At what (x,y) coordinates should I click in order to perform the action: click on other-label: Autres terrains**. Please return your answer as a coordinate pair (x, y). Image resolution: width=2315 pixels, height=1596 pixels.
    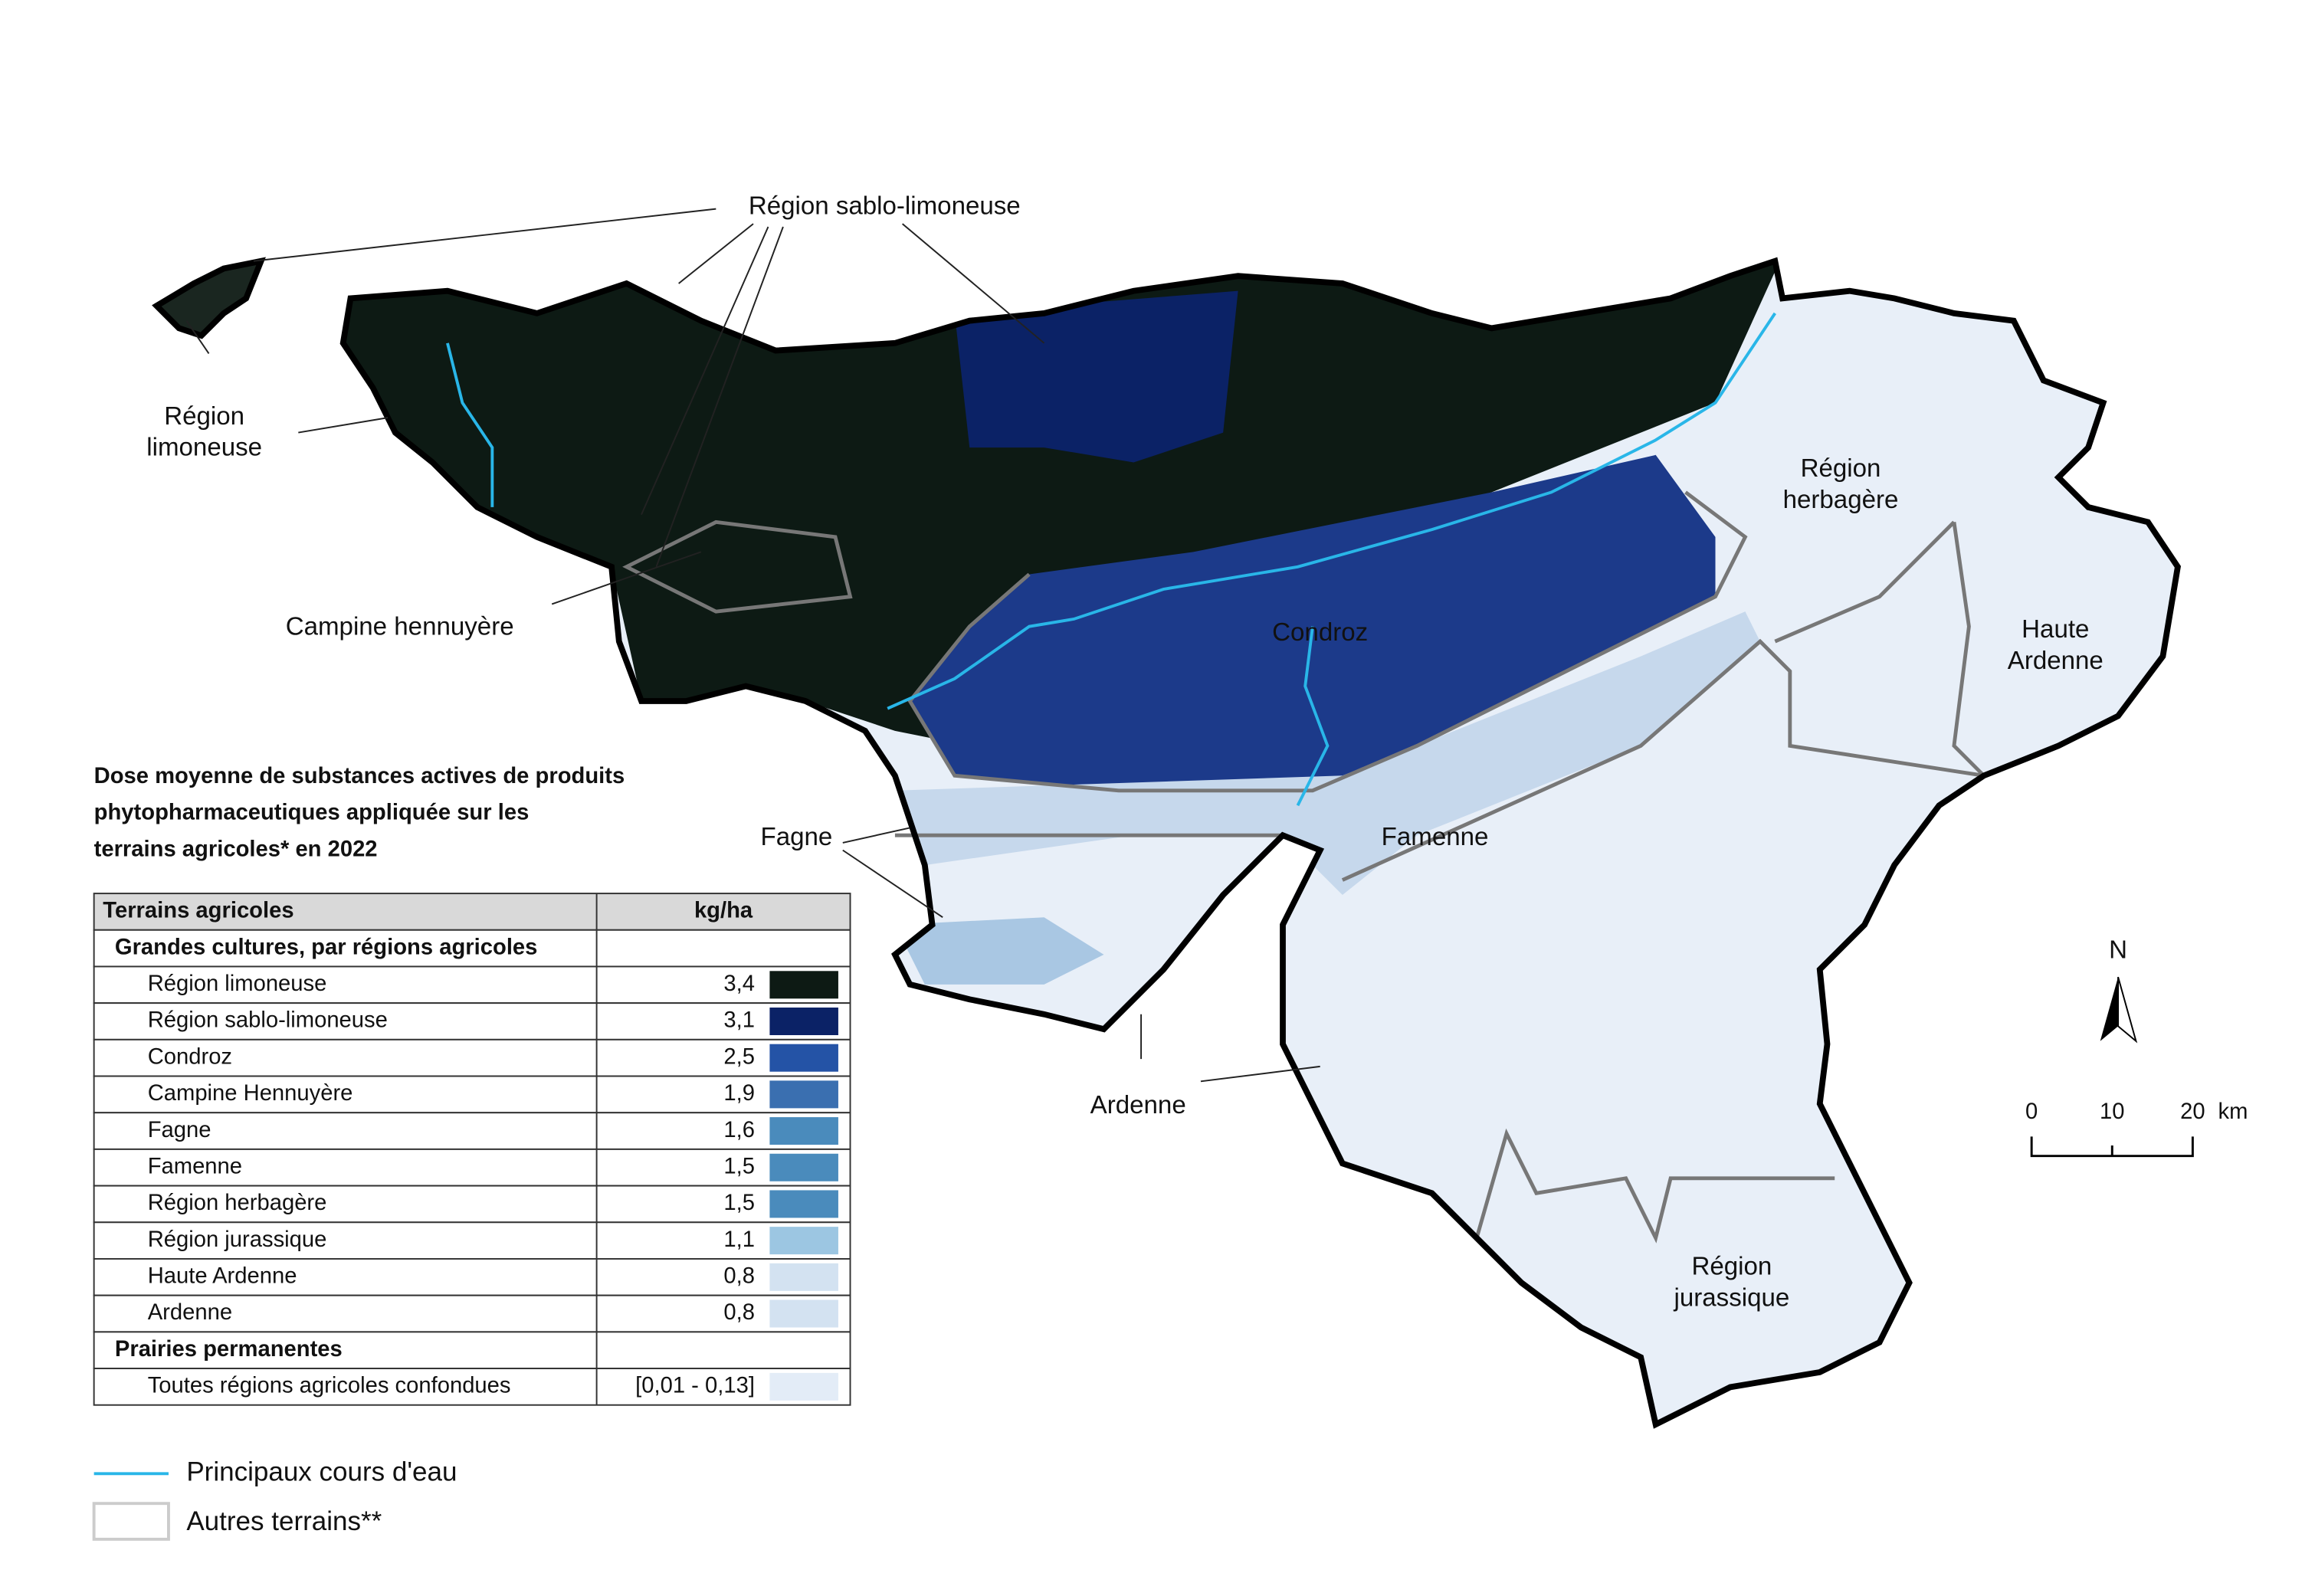
    Looking at the image, I should click on (284, 1521).